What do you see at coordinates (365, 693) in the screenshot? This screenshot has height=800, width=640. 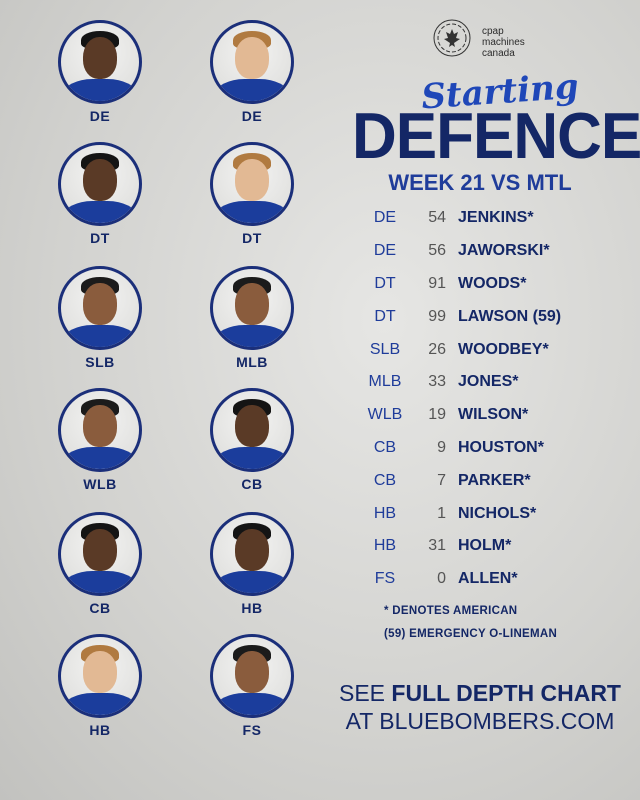 I see `cta-prefix: SEE` at bounding box center [365, 693].